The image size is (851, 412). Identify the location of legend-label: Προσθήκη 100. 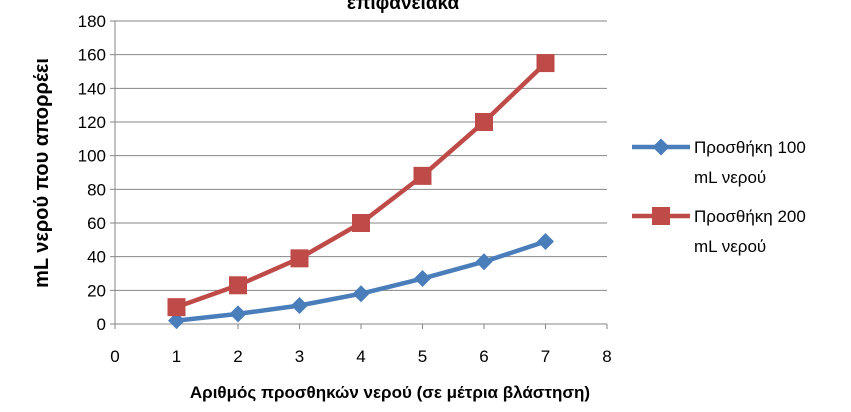
(750, 147).